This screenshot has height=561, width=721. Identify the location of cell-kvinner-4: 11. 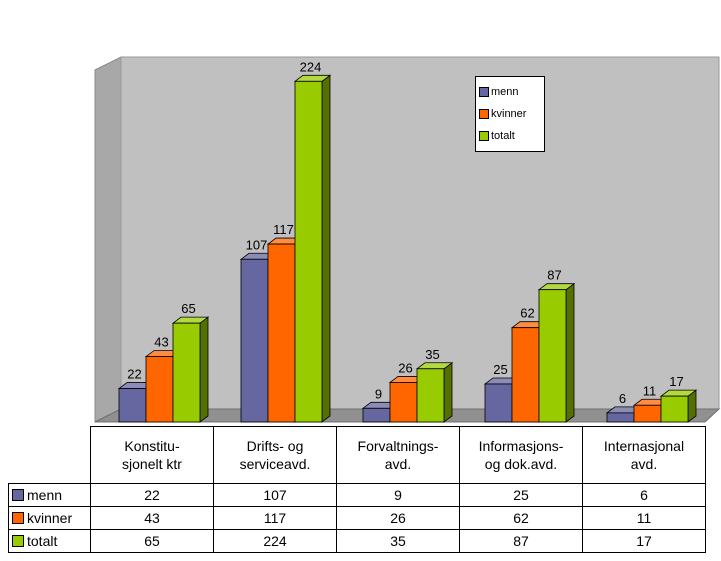
(644, 518).